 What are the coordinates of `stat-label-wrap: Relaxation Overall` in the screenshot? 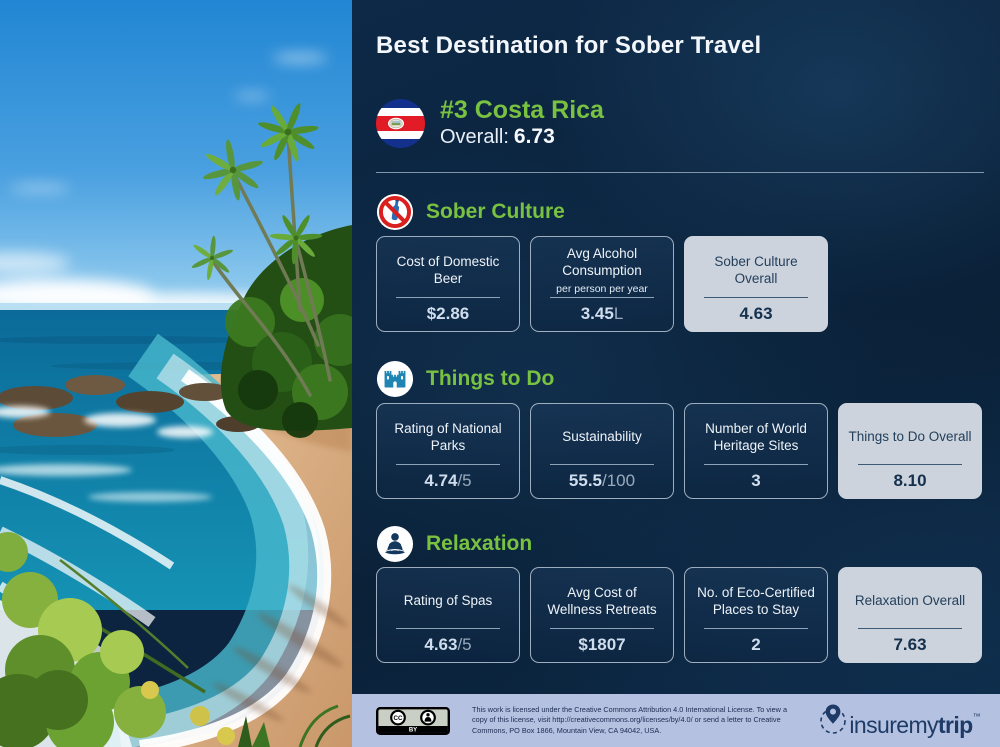 It's located at (910, 601).